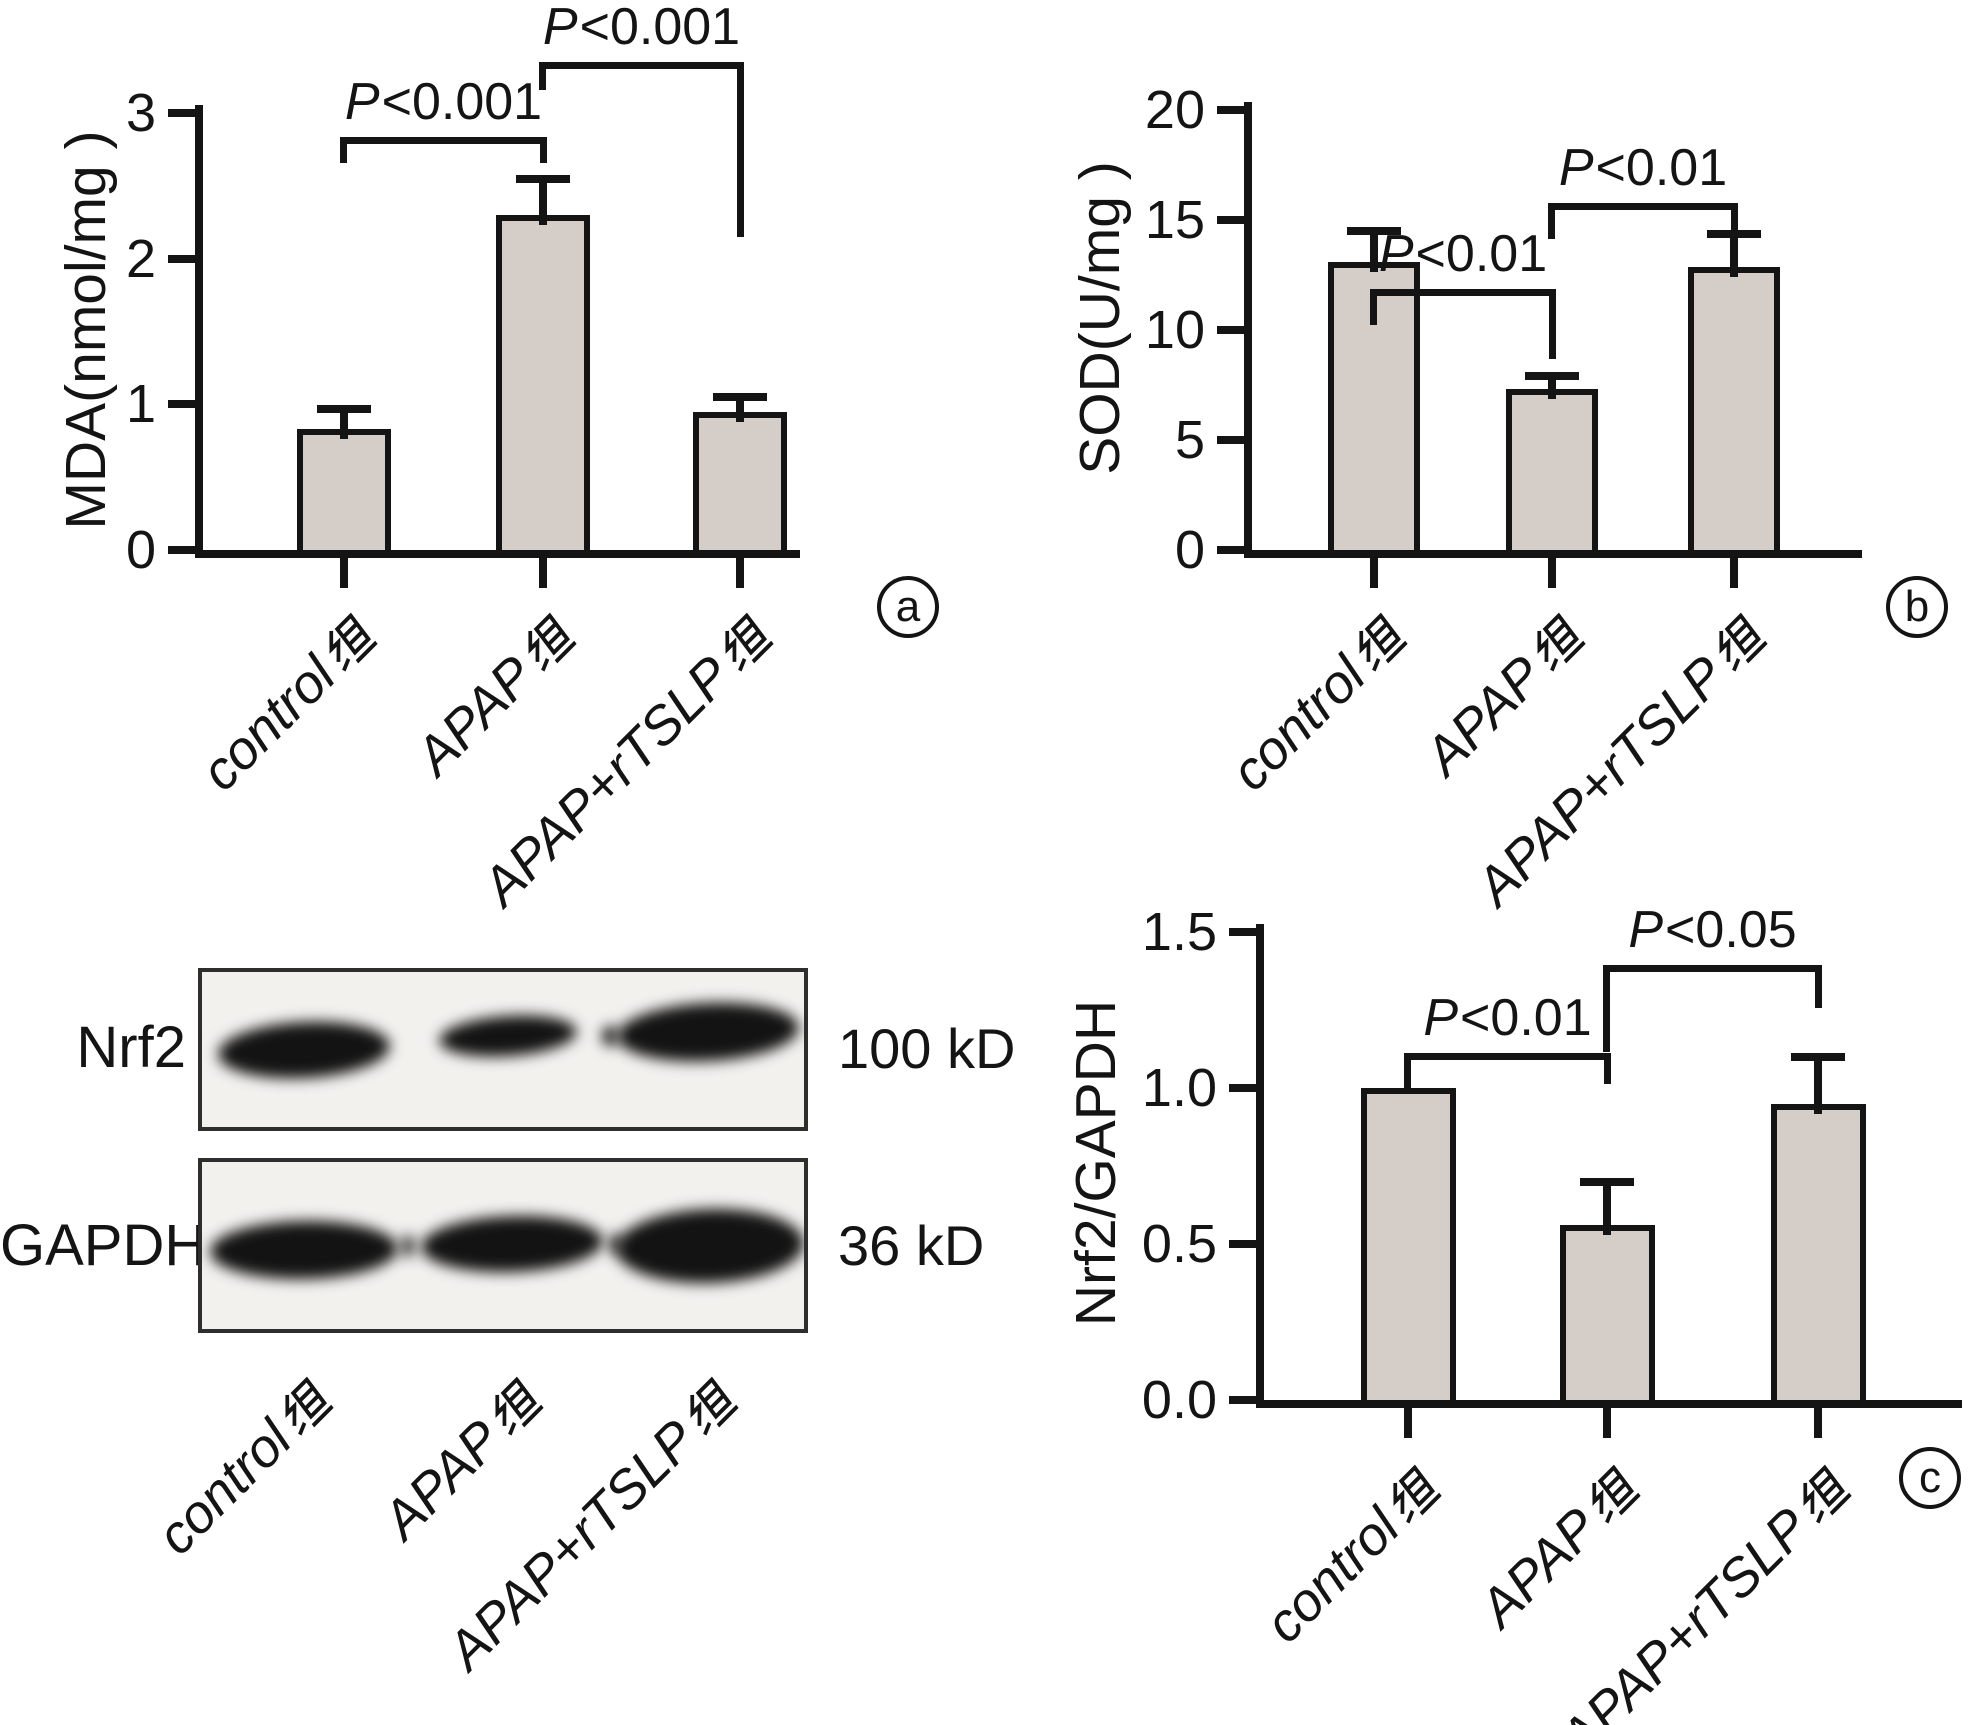  I want to click on panel-marker-b-letter: b, so click(1917, 606).